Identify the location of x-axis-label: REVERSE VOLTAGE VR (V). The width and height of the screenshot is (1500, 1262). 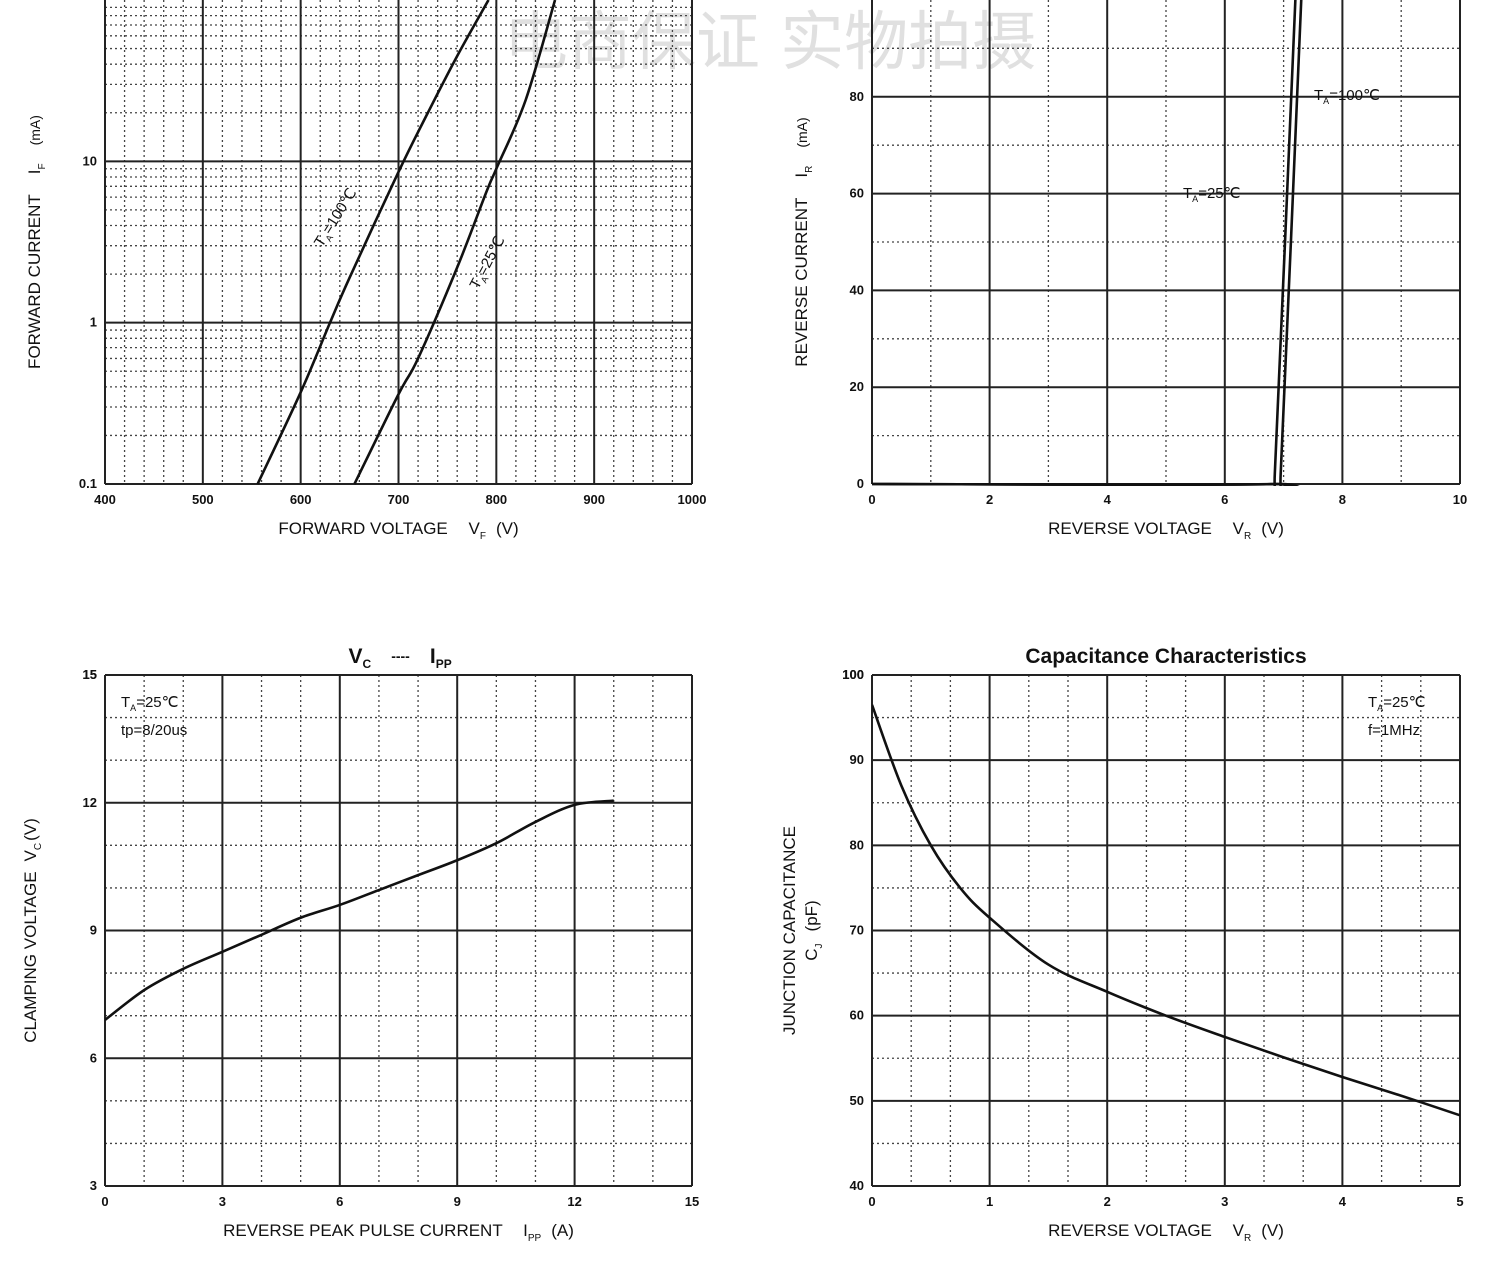
(1166, 1232).